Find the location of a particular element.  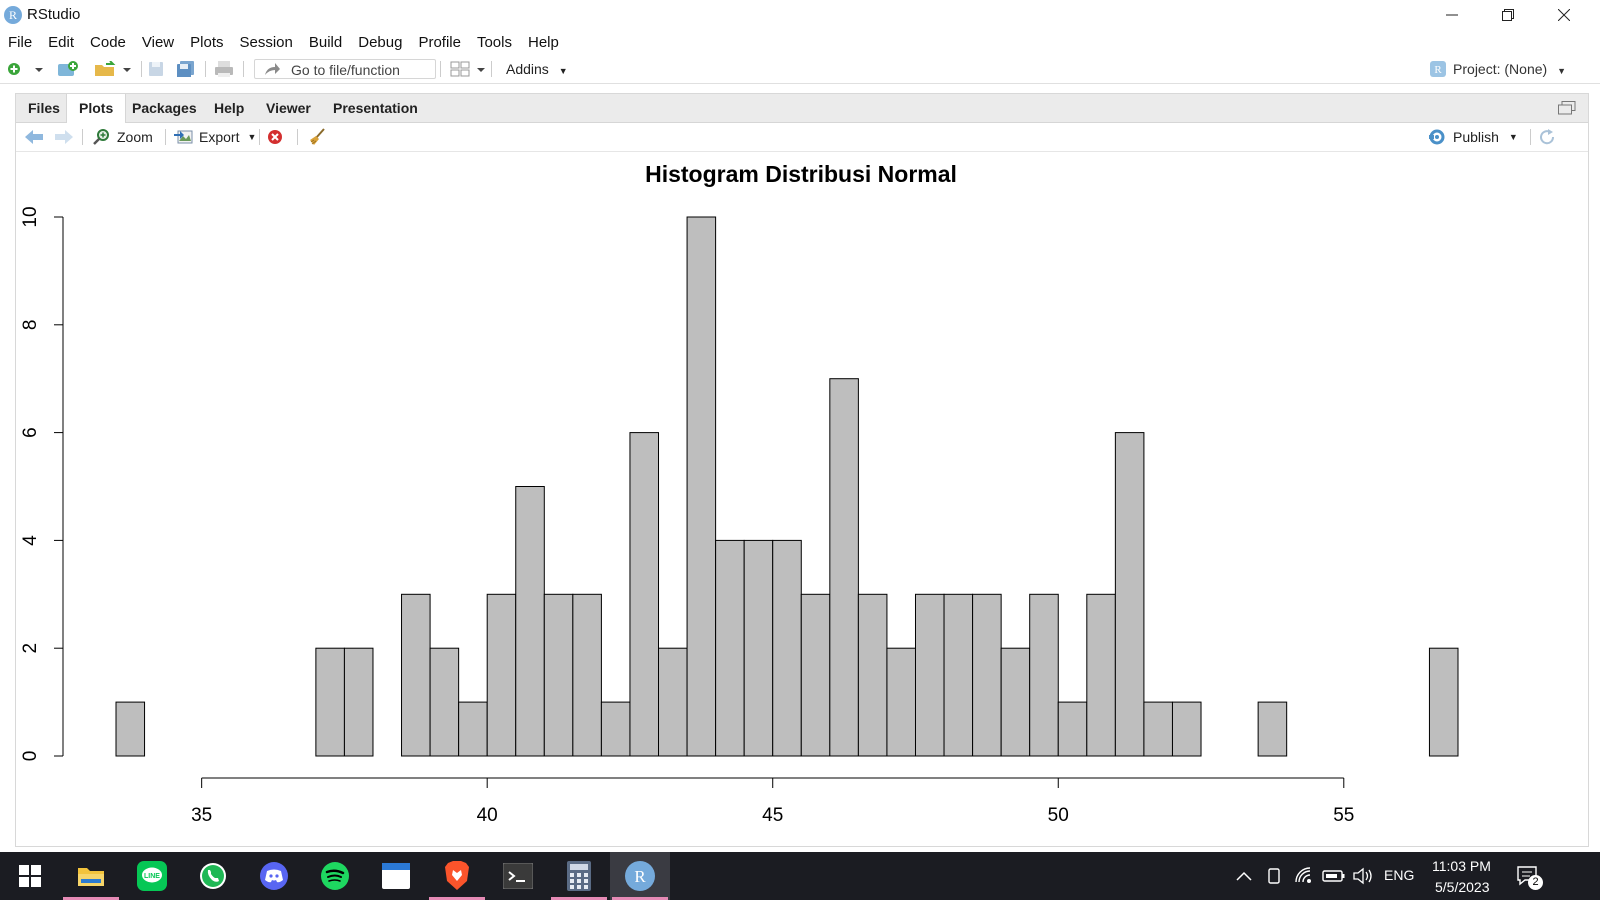

tab-plots: Plots is located at coordinates (96, 108).